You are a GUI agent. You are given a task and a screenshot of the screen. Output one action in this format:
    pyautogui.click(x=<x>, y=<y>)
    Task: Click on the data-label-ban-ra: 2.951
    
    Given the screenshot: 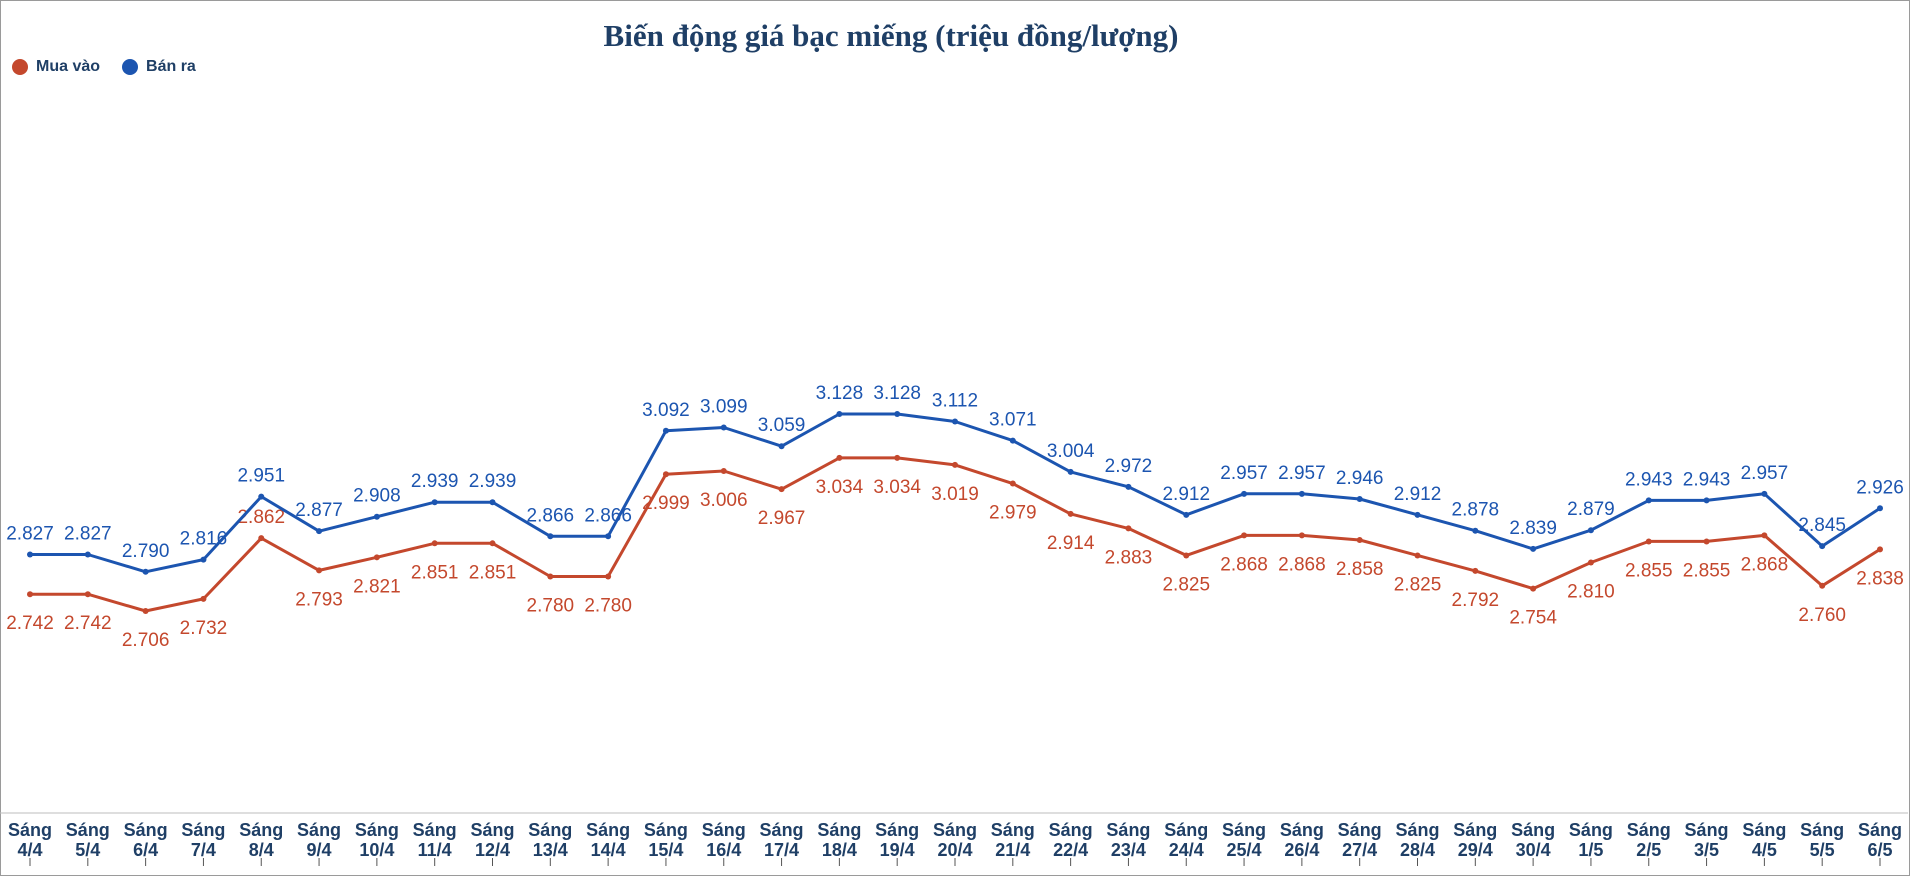 What is the action you would take?
    pyautogui.click(x=261, y=476)
    